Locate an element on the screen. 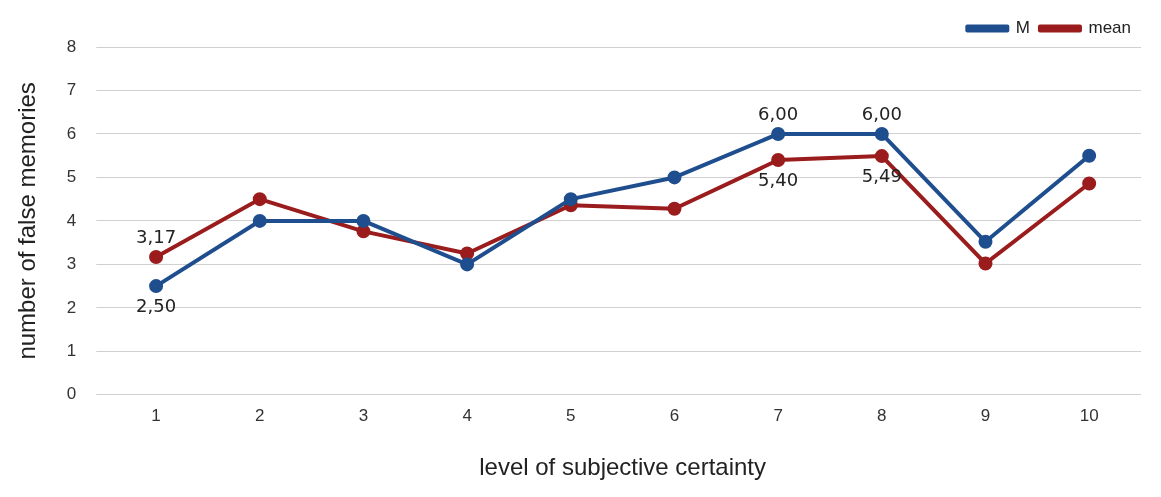 The height and width of the screenshot is (497, 1161). data-label: 5,49 is located at coordinates (881, 175).